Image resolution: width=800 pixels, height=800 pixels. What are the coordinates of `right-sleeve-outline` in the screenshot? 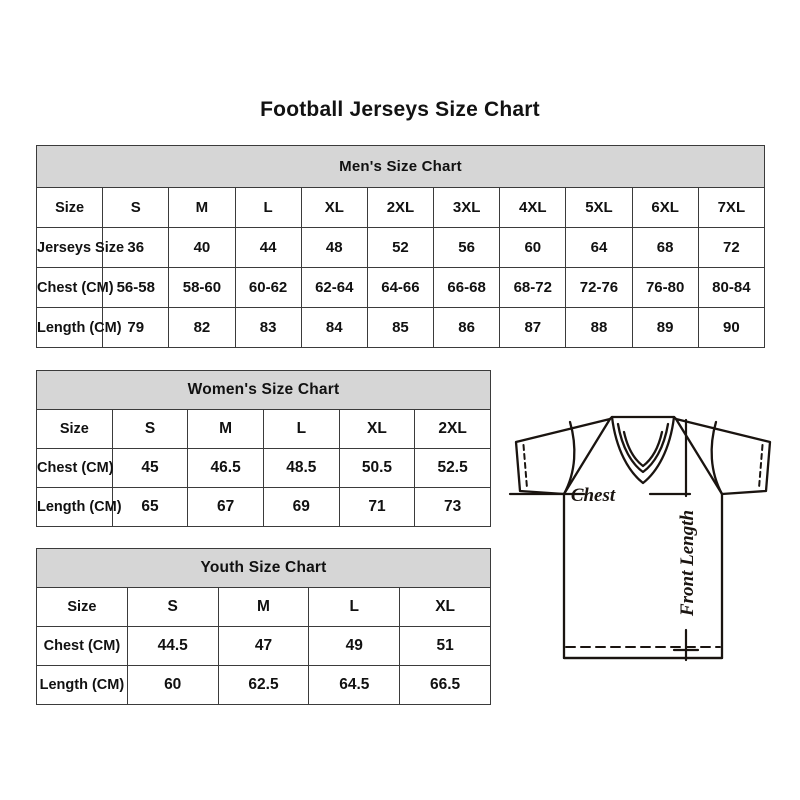 It's located at (723, 456).